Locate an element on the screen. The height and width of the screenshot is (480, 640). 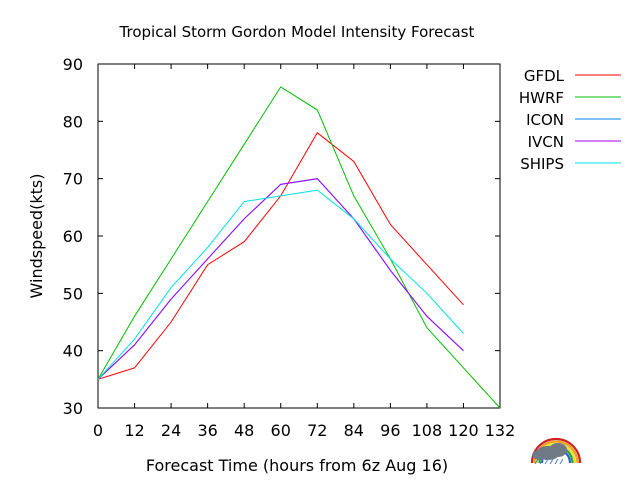
x-tick-label: 96 is located at coordinates (390, 430).